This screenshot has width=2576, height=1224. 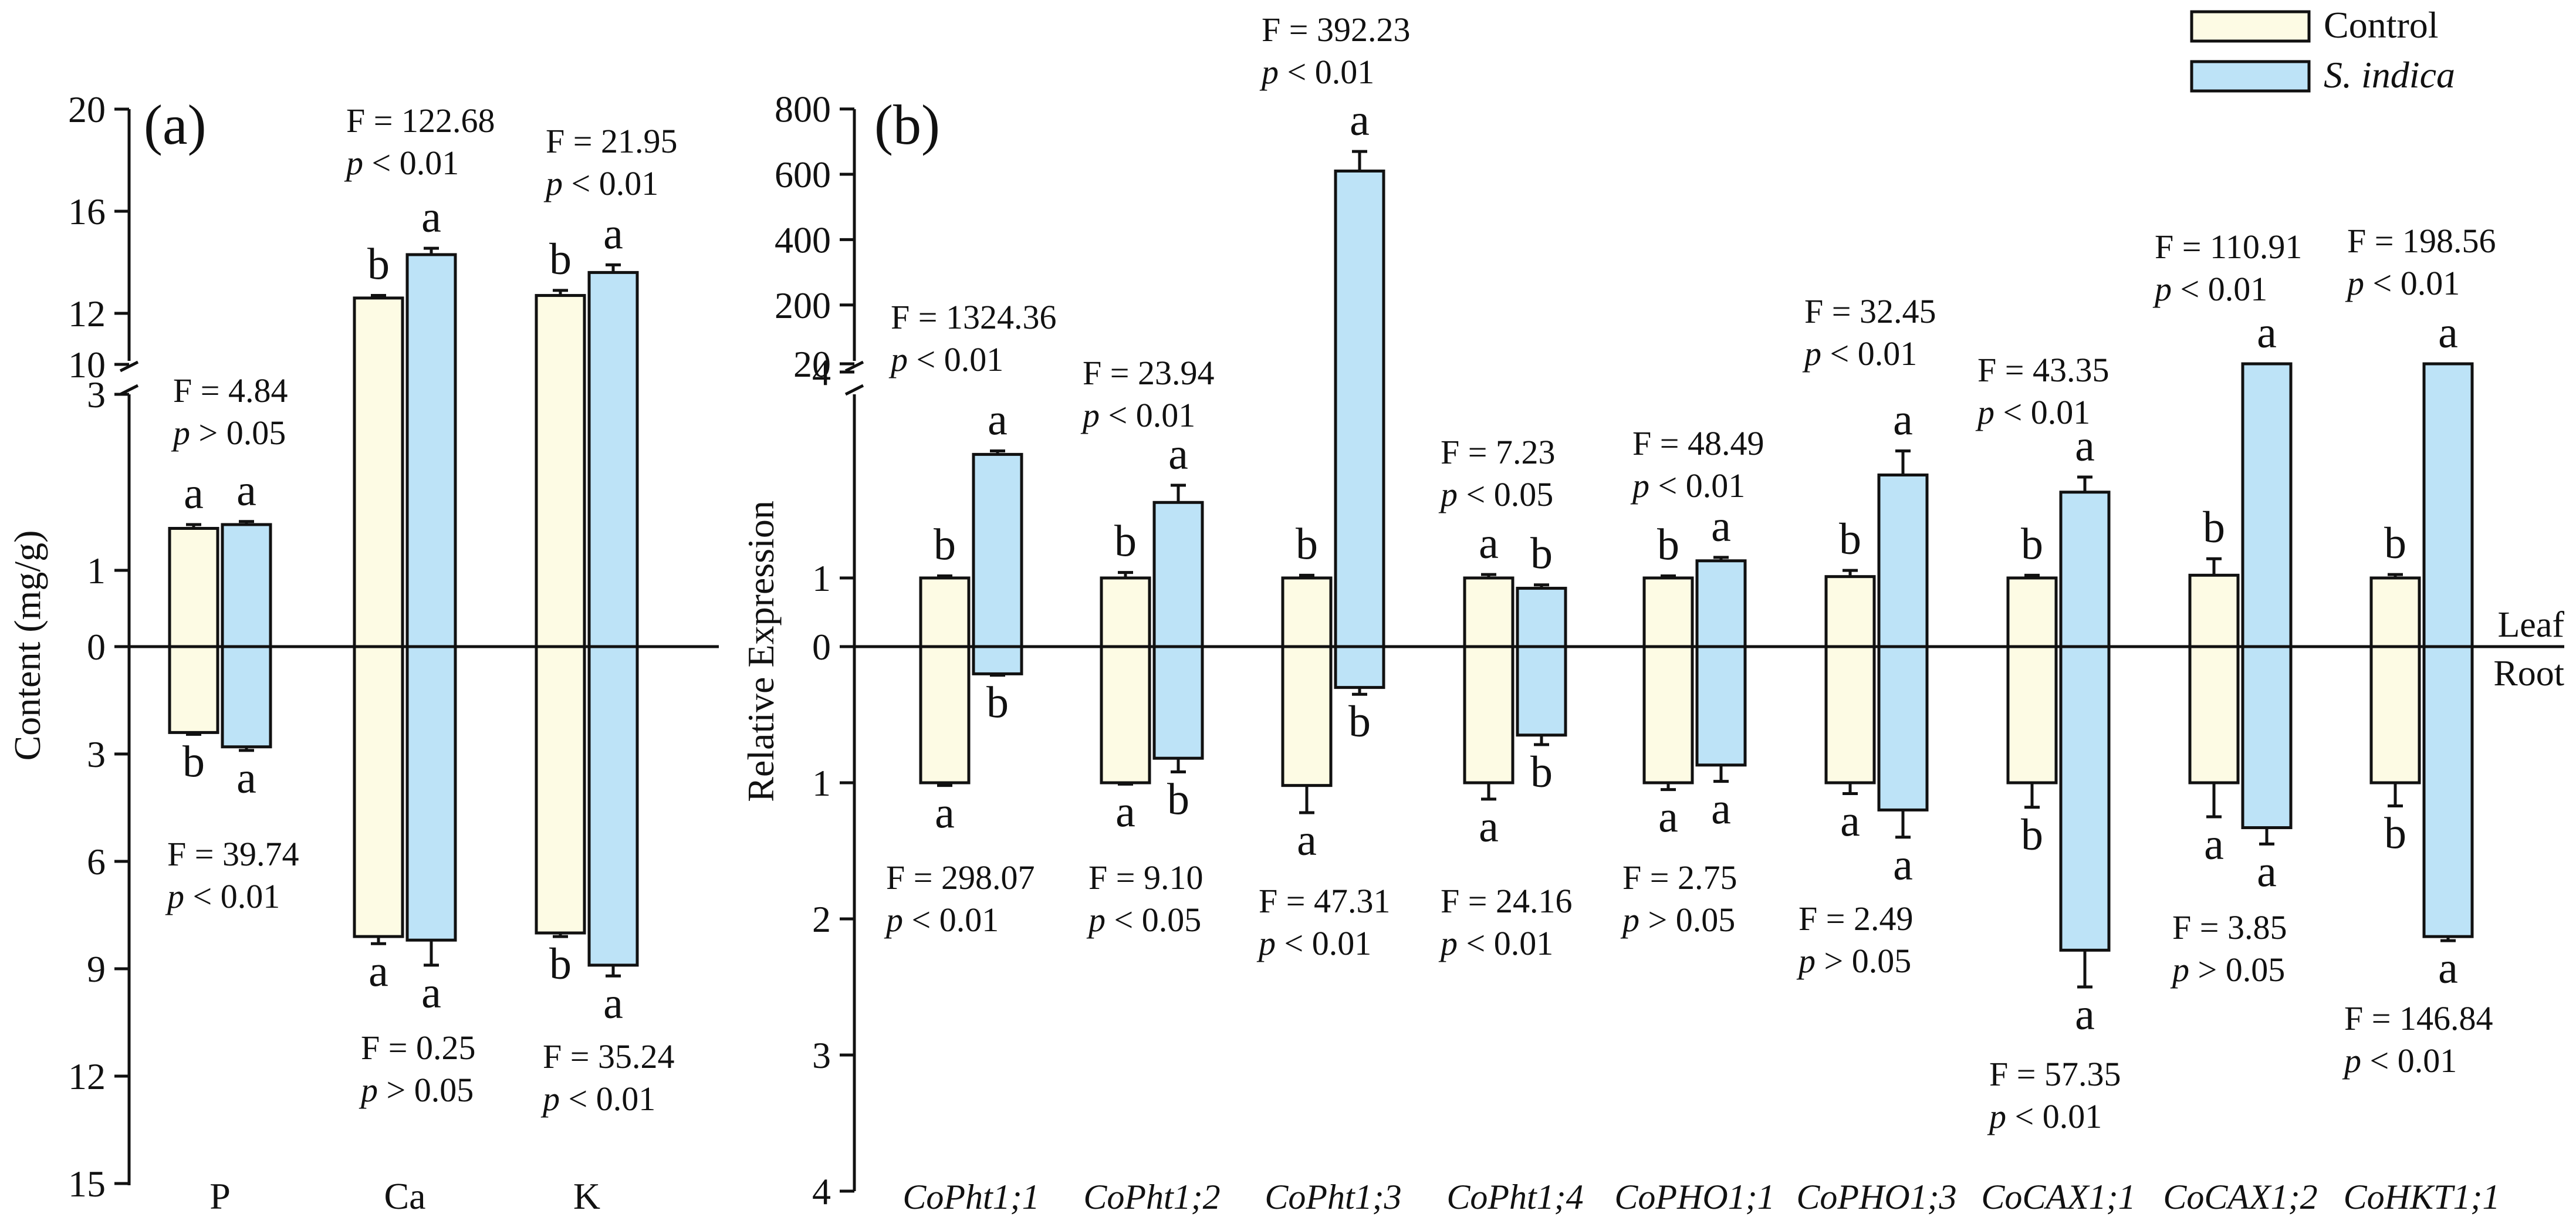 What do you see at coordinates (1145, 877) in the screenshot?
I see `f-statistic-root: F = 9.10` at bounding box center [1145, 877].